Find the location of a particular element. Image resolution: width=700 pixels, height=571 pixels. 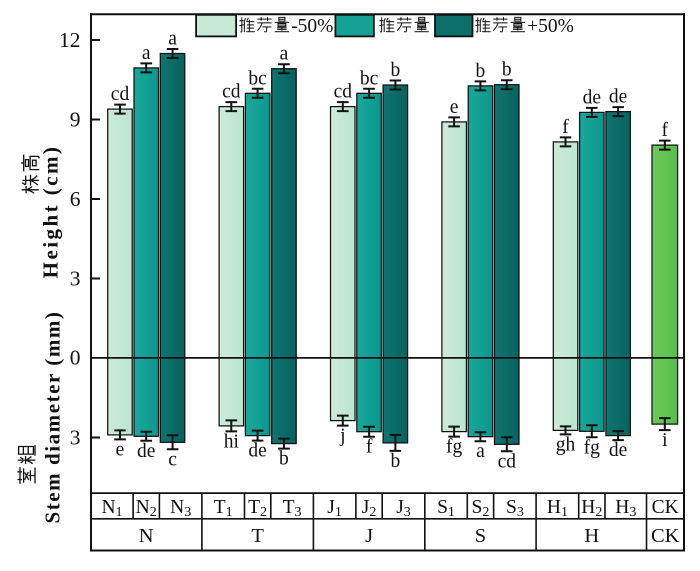

svg-text: J is located at coordinates (369, 536).